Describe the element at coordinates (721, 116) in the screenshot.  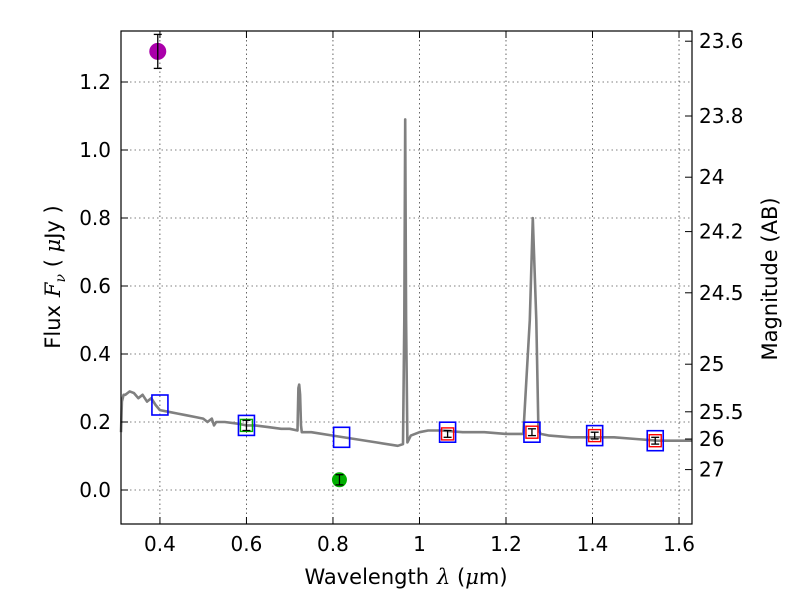
I see `y2-tick-label: 23.8` at that location.